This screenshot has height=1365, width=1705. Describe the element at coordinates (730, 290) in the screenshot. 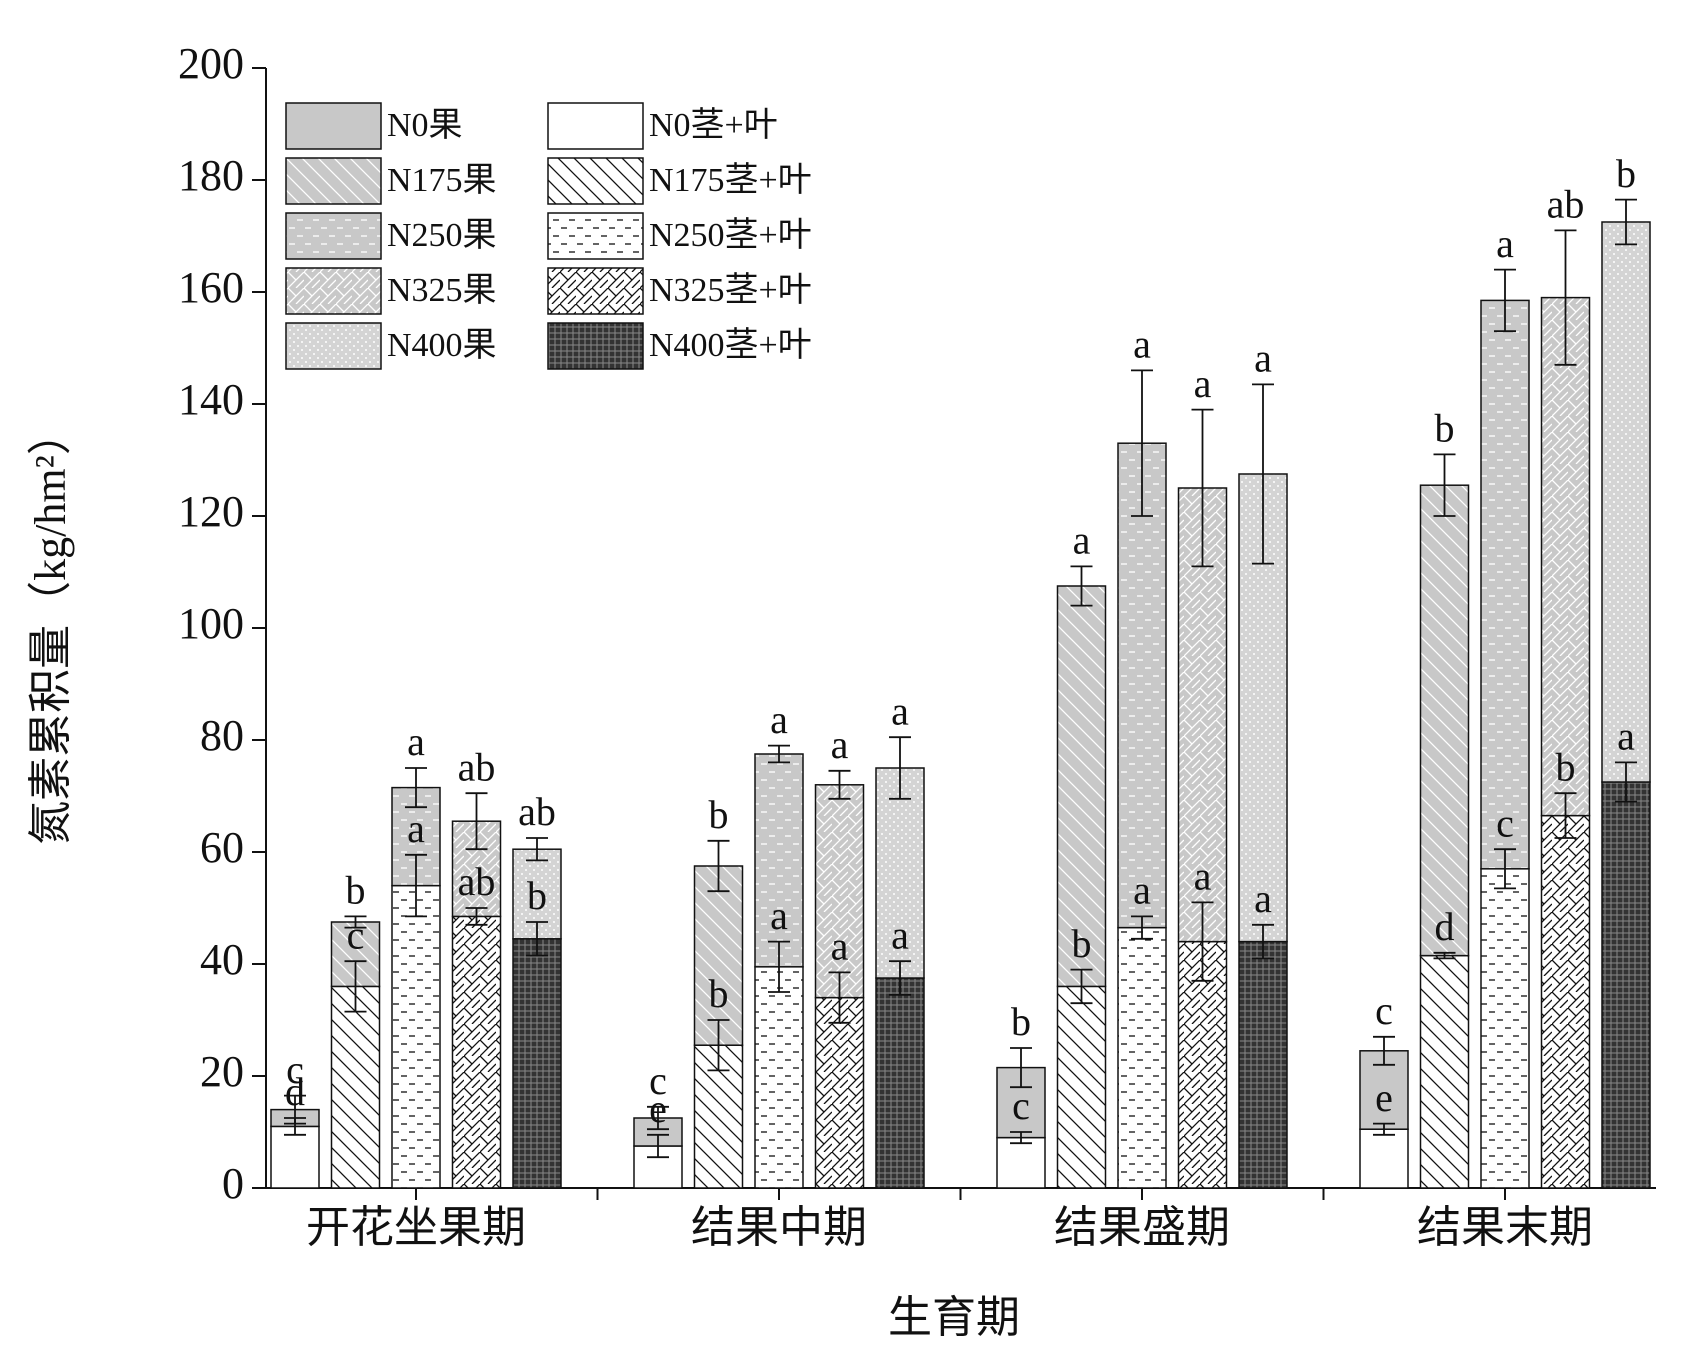

I see `legend-label: N325茎+叶` at that location.